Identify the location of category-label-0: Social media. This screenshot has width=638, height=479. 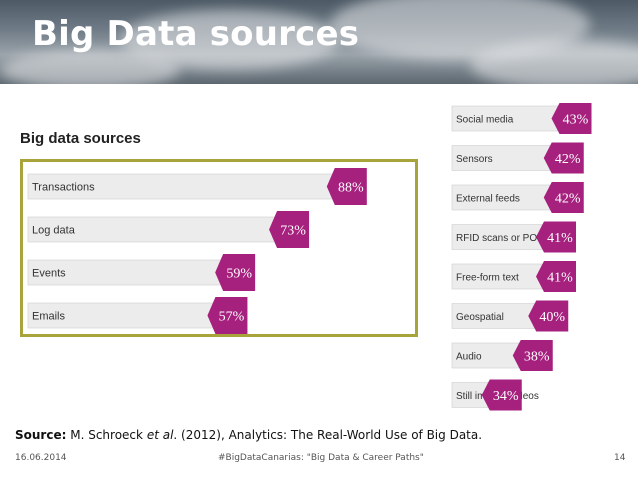
(485, 120).